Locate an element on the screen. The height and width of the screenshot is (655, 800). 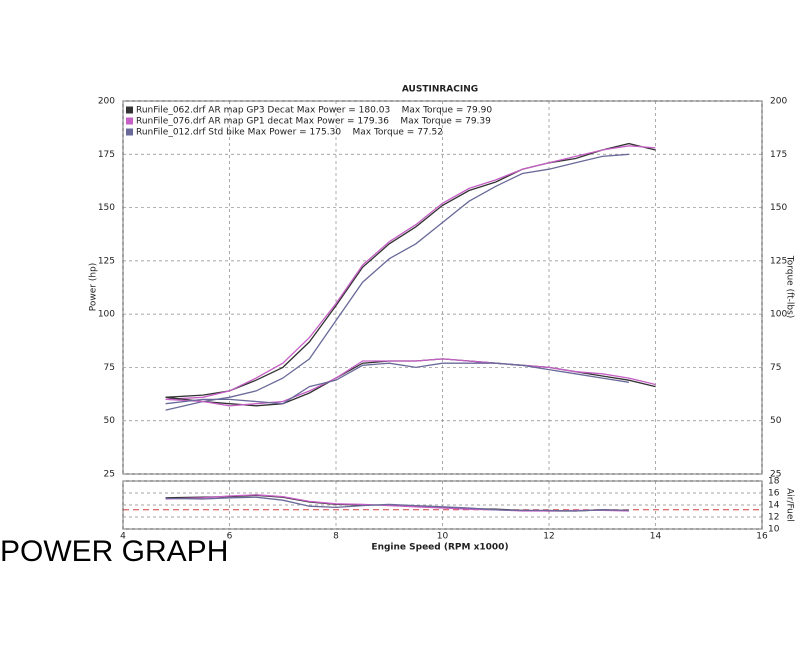
y-tick-label: 175 is located at coordinates (106, 155).